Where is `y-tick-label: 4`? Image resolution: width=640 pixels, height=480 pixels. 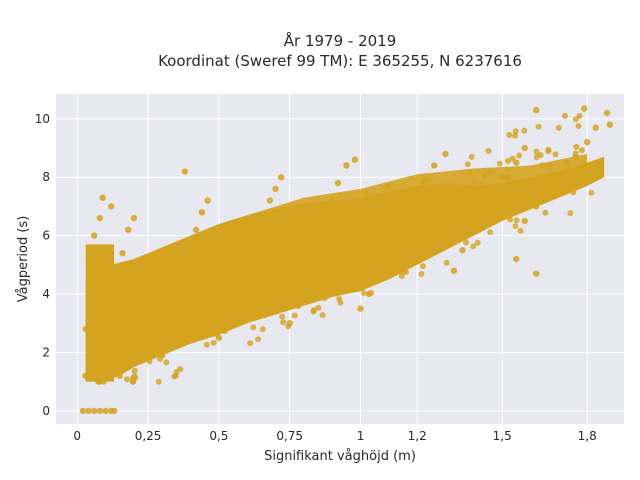
y-tick-label: 4 is located at coordinates (46, 294).